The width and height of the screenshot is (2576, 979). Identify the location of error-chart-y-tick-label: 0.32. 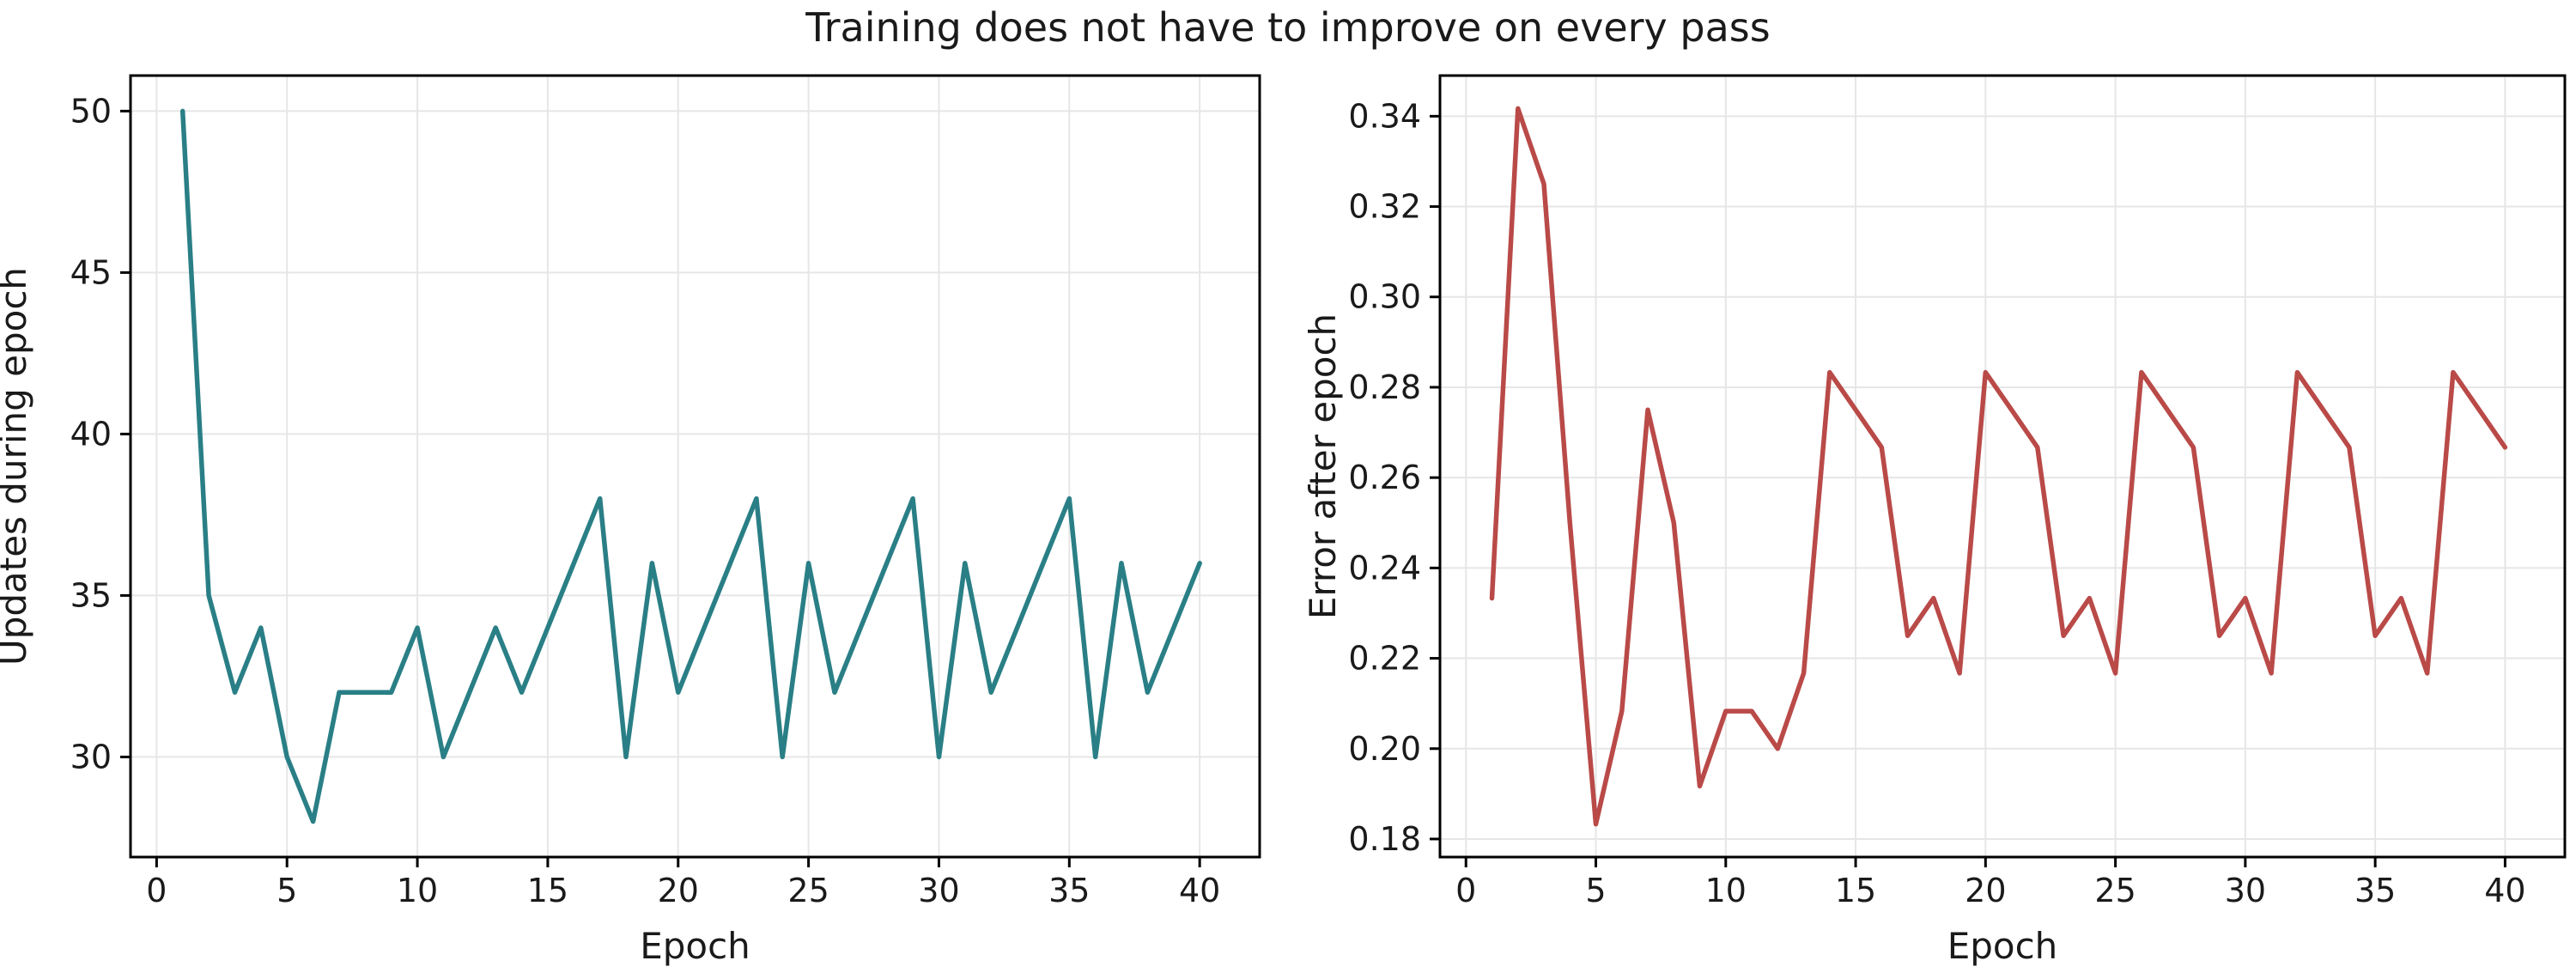
(1385, 207).